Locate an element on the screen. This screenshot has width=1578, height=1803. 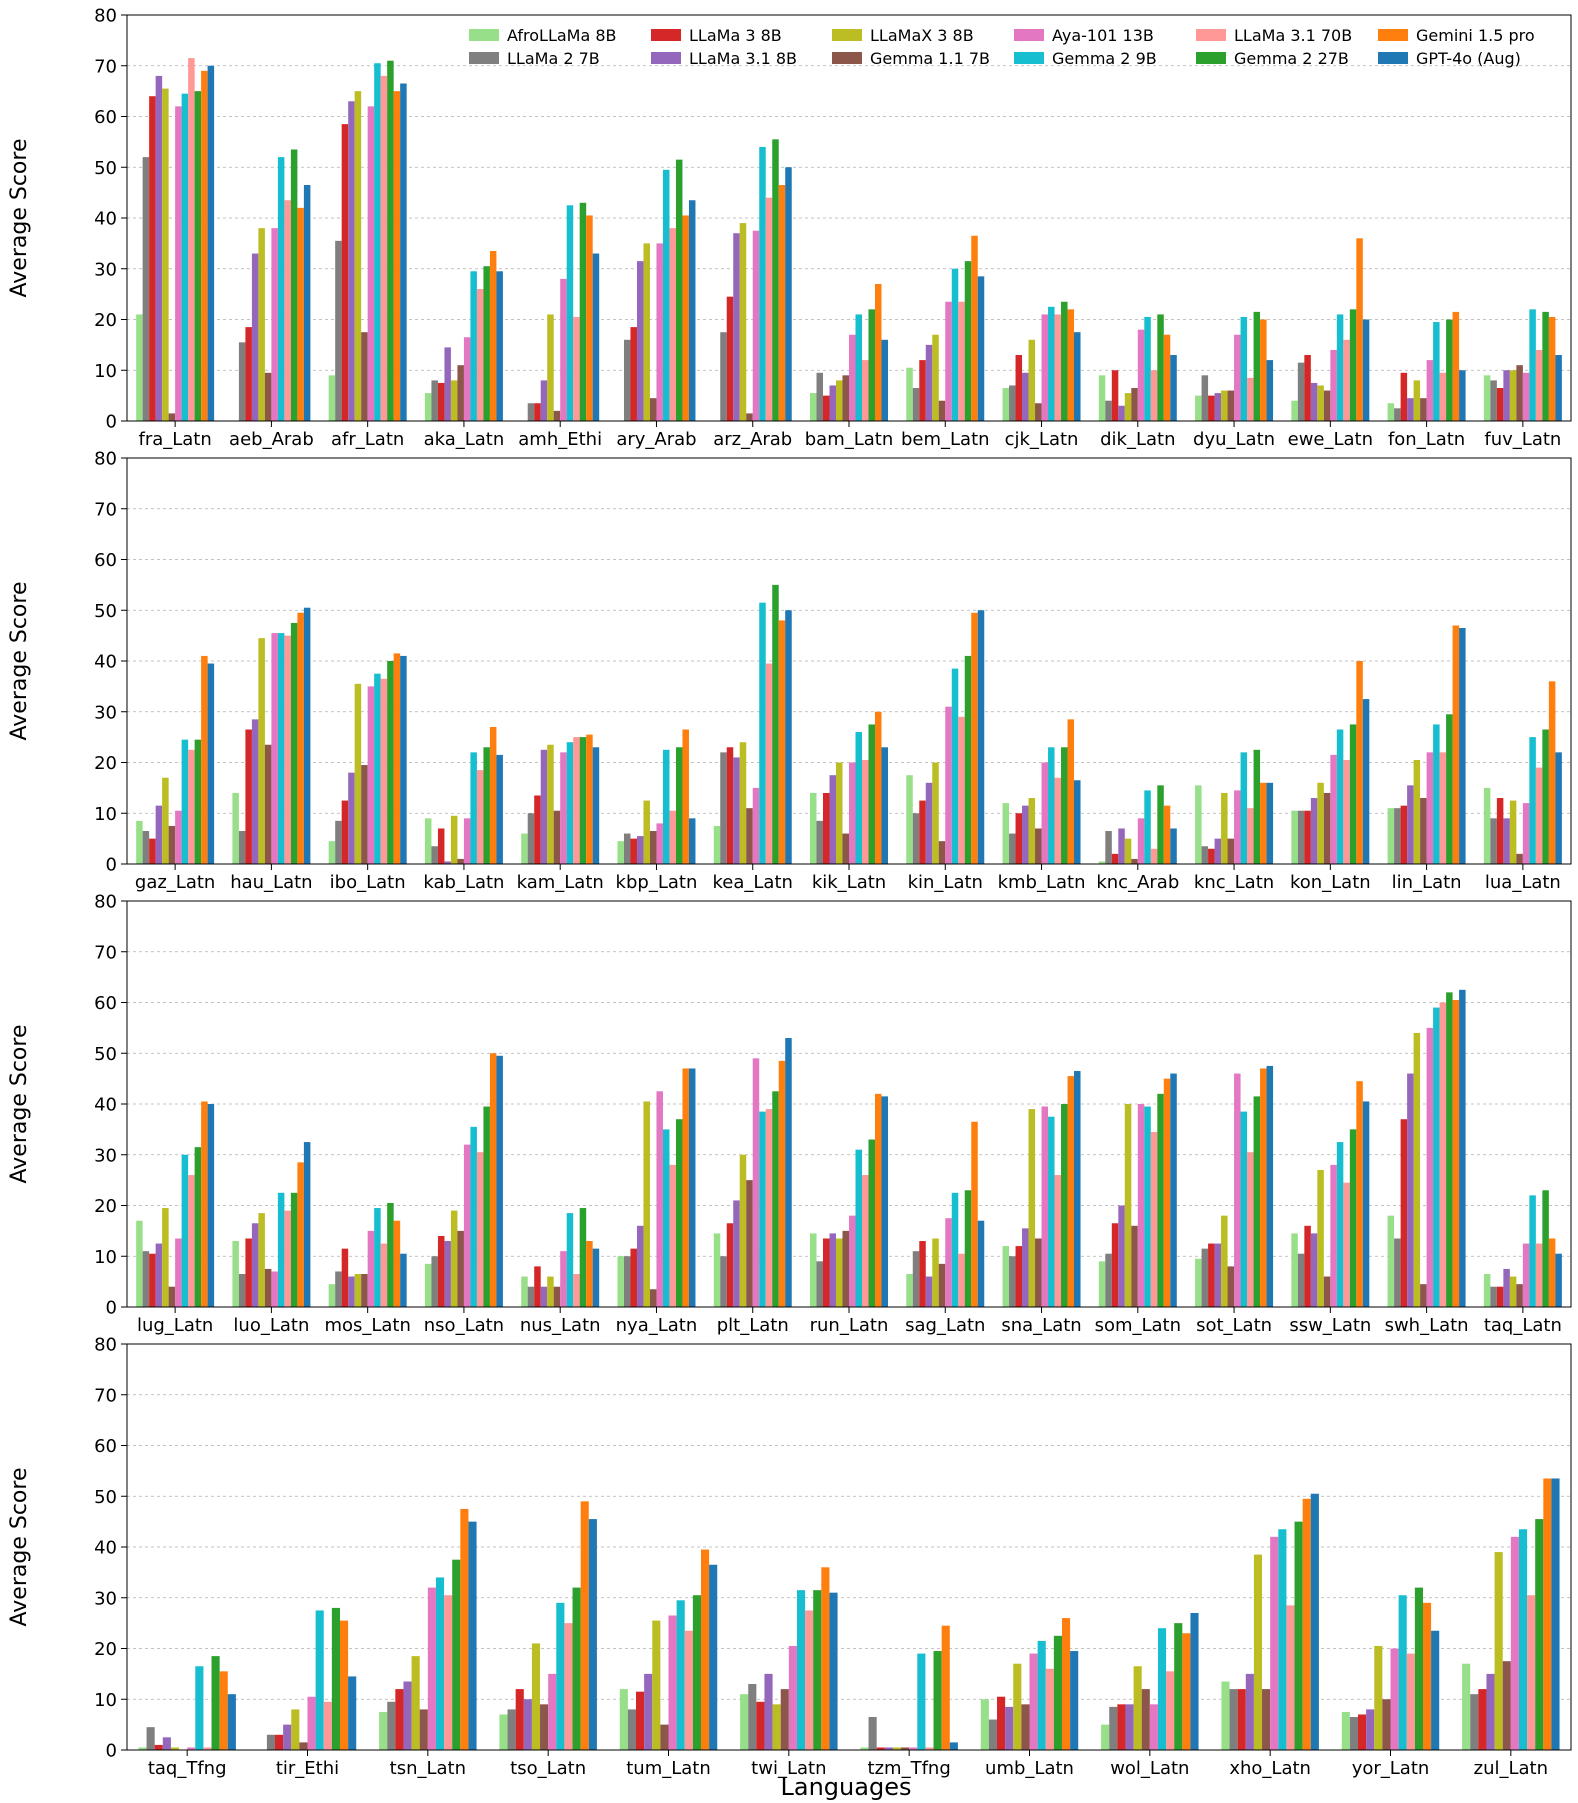
x-tick-label: nso_Latn is located at coordinates (464, 1325).